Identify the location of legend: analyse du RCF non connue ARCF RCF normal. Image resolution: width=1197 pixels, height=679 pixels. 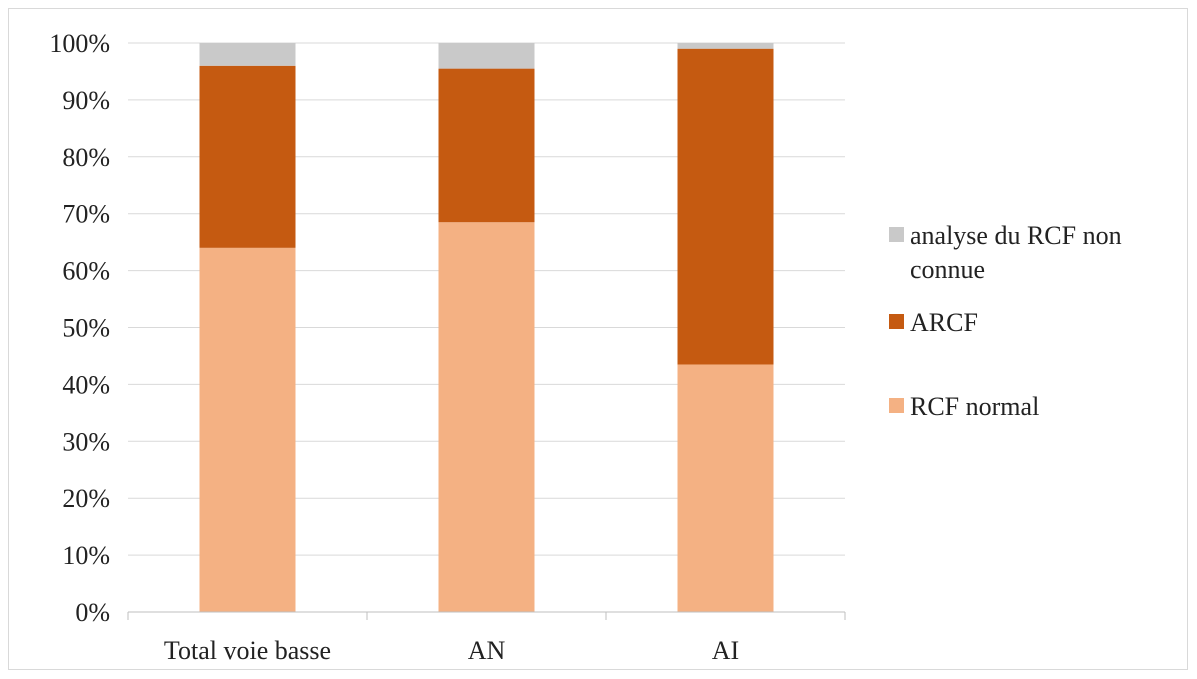
(1005, 321).